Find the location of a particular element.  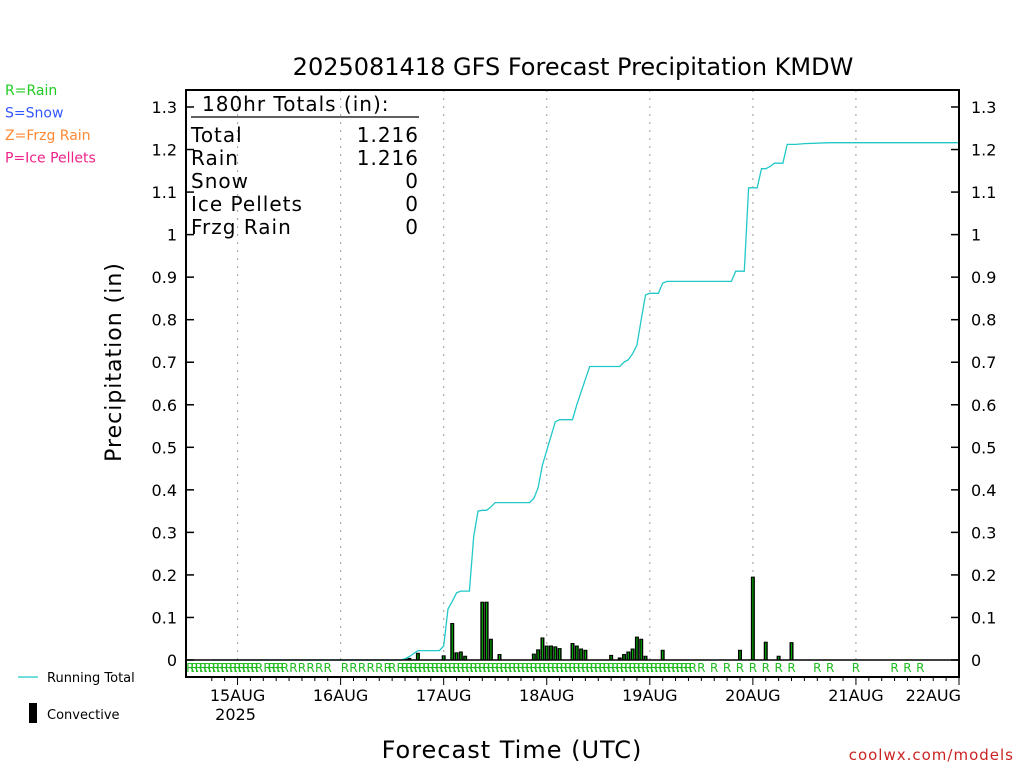

ptype-label-52: R is located at coordinates (478, 668).